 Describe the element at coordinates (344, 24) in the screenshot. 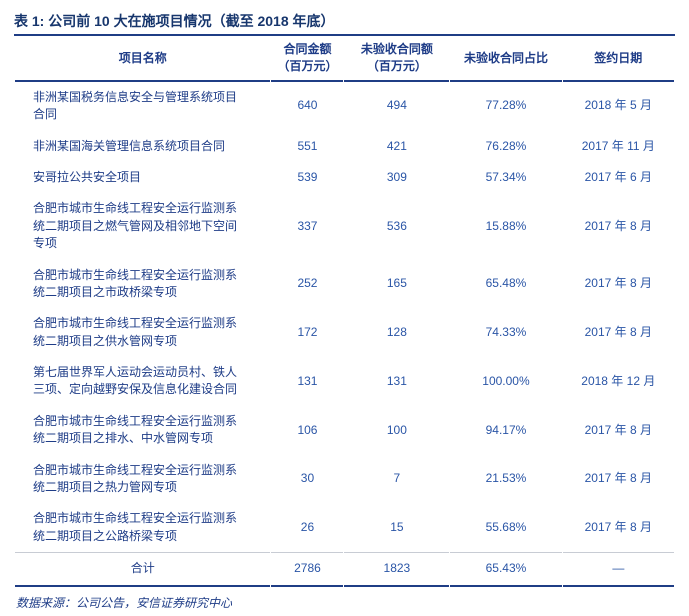

I see `table-title: 表 1: 公司前 10 大在施项目情况（截至 2018 年底）` at that location.